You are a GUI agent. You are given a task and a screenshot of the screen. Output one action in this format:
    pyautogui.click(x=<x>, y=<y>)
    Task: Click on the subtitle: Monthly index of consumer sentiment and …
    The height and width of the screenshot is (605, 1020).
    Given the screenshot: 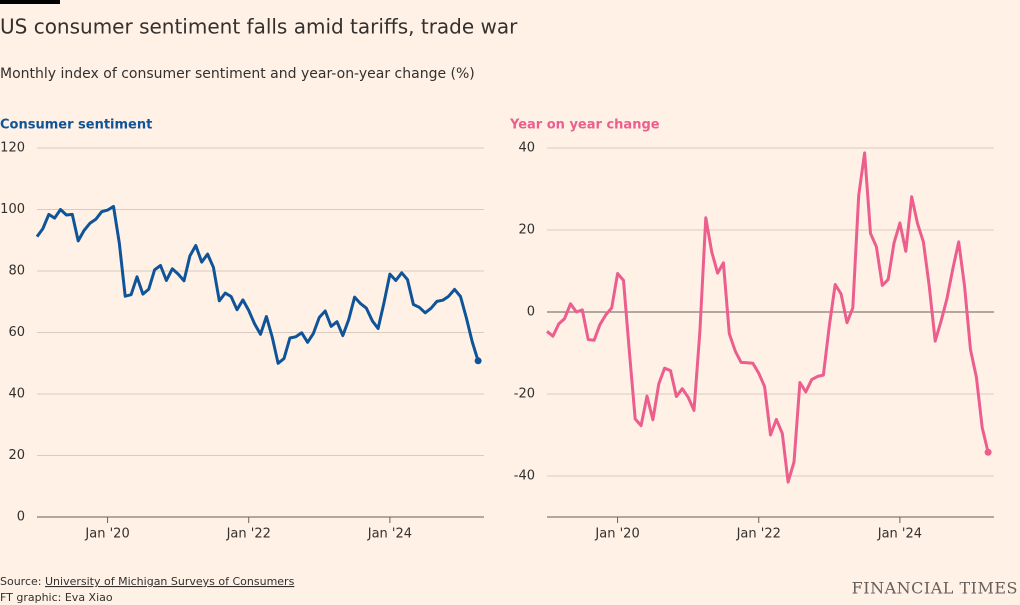 What is the action you would take?
    pyautogui.click(x=237, y=74)
    